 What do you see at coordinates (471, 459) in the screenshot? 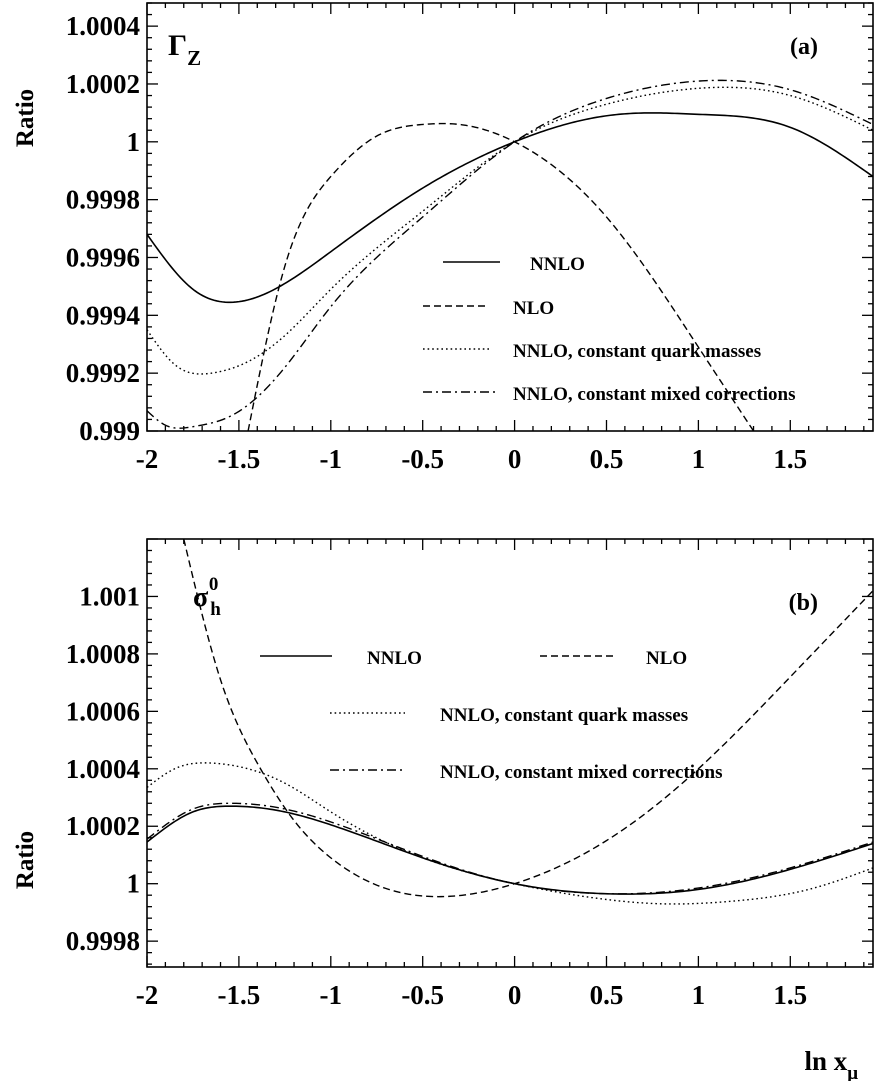
I see `panel-a-x-tick-labels: -2 -1.5 -1 -0.5 0 0.5 1 1.5` at bounding box center [471, 459].